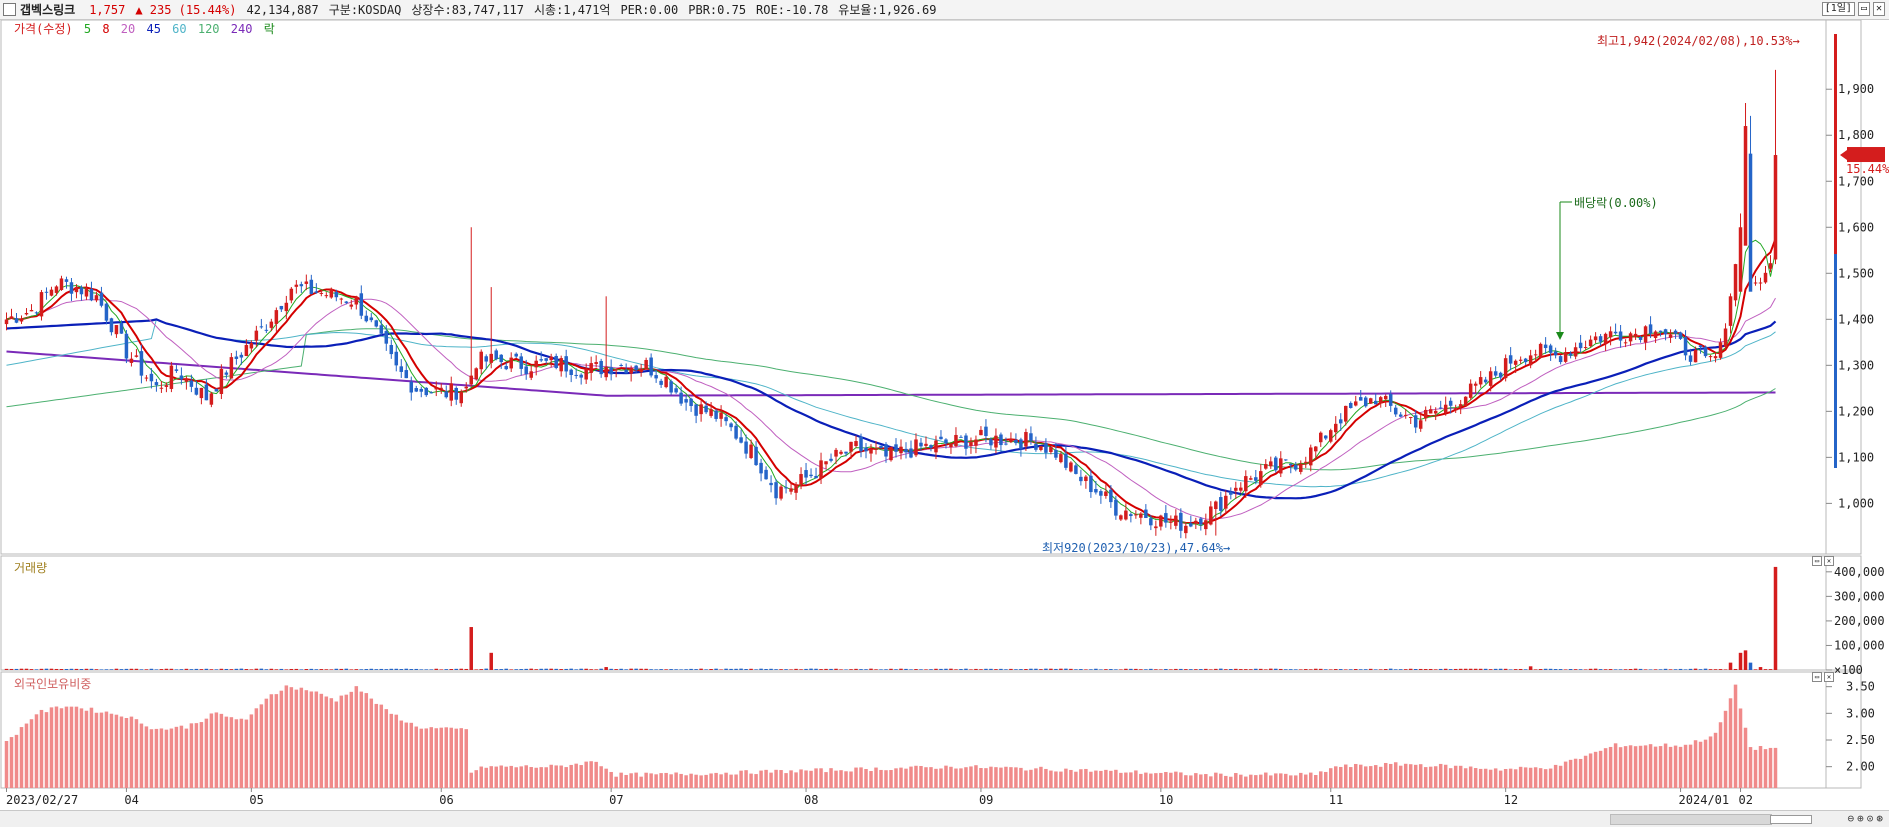  What do you see at coordinates (446, 800) in the screenshot?
I see `x-tick-label: 06` at bounding box center [446, 800].